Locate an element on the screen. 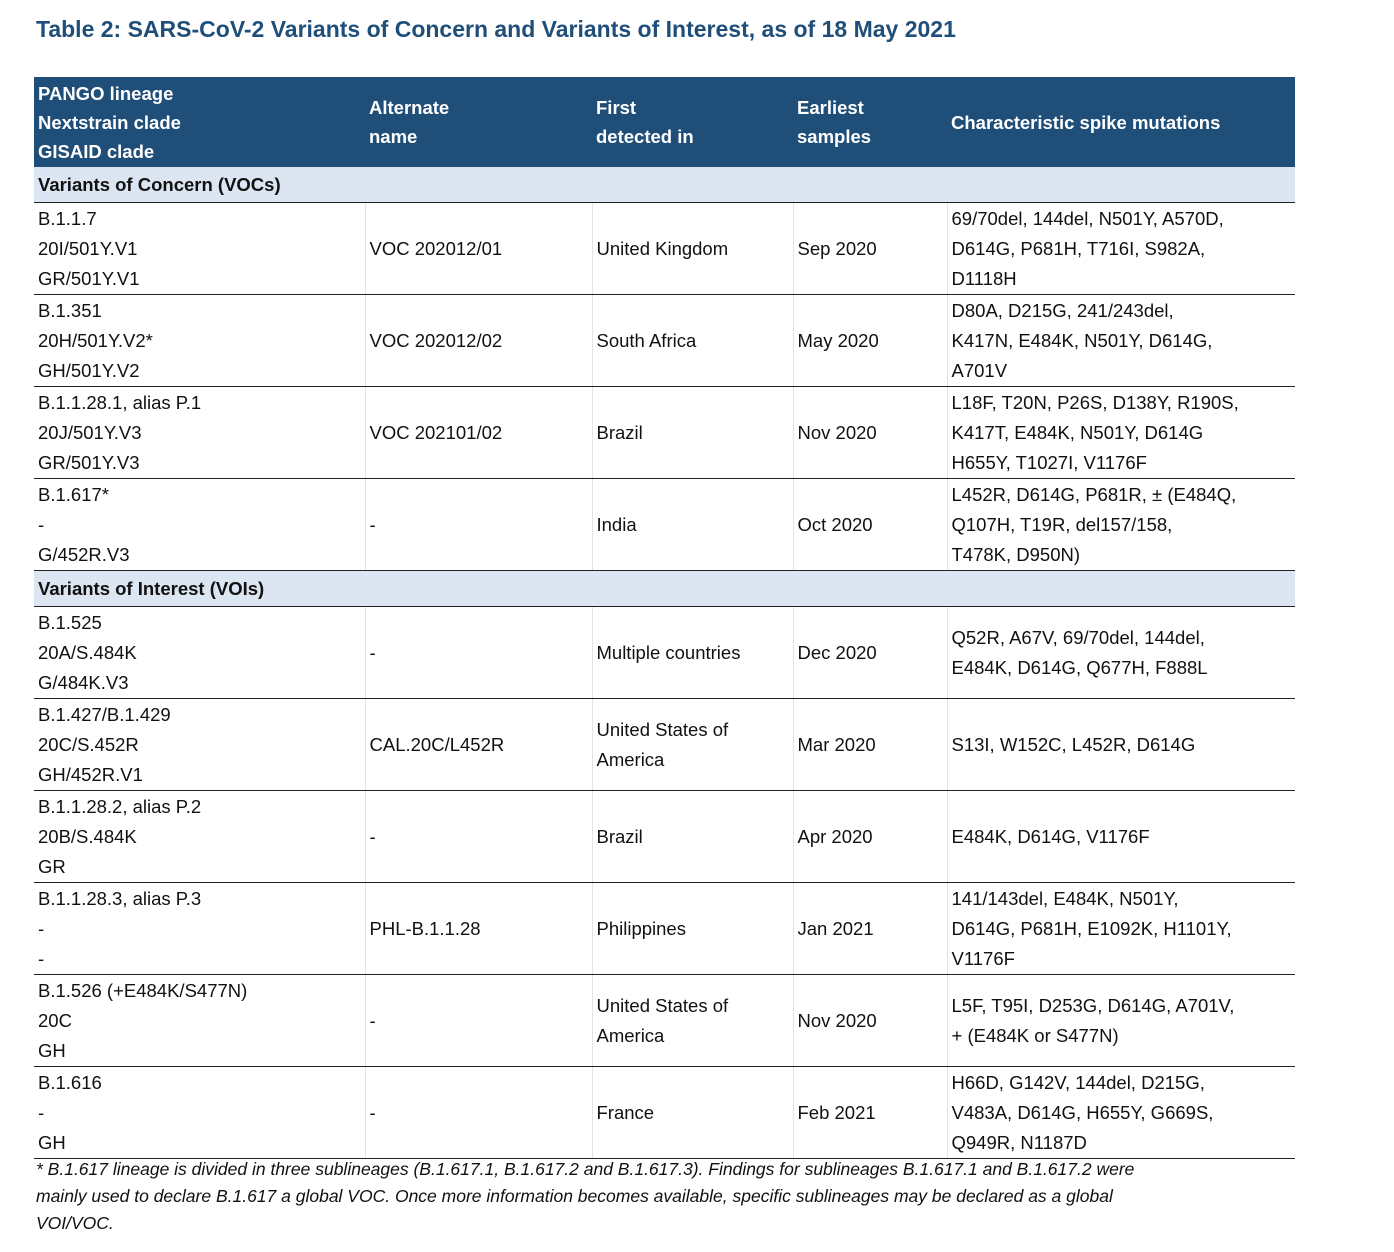 The width and height of the screenshot is (1394, 1252). first-detected-cell: United States of America is located at coordinates (692, 1020).